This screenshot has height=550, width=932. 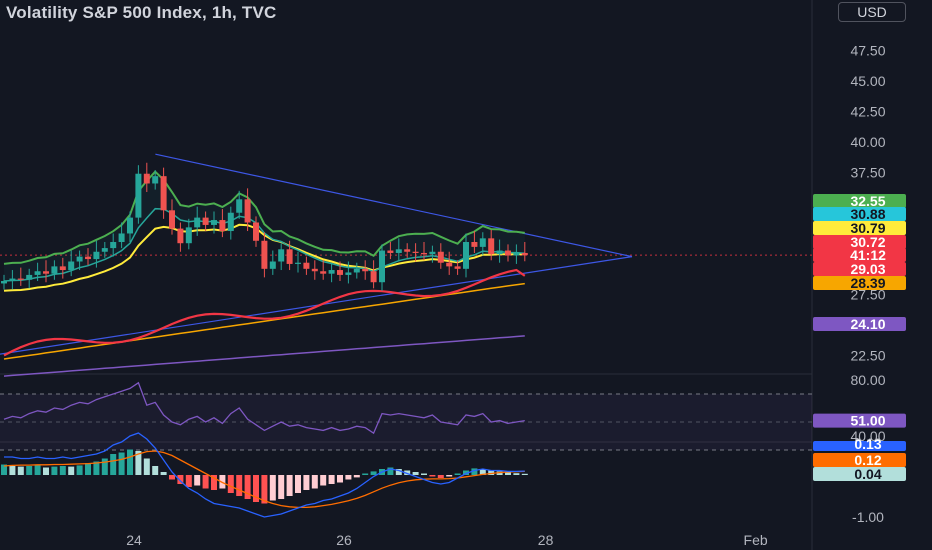 I want to click on rsi-line, so click(x=264, y=408).